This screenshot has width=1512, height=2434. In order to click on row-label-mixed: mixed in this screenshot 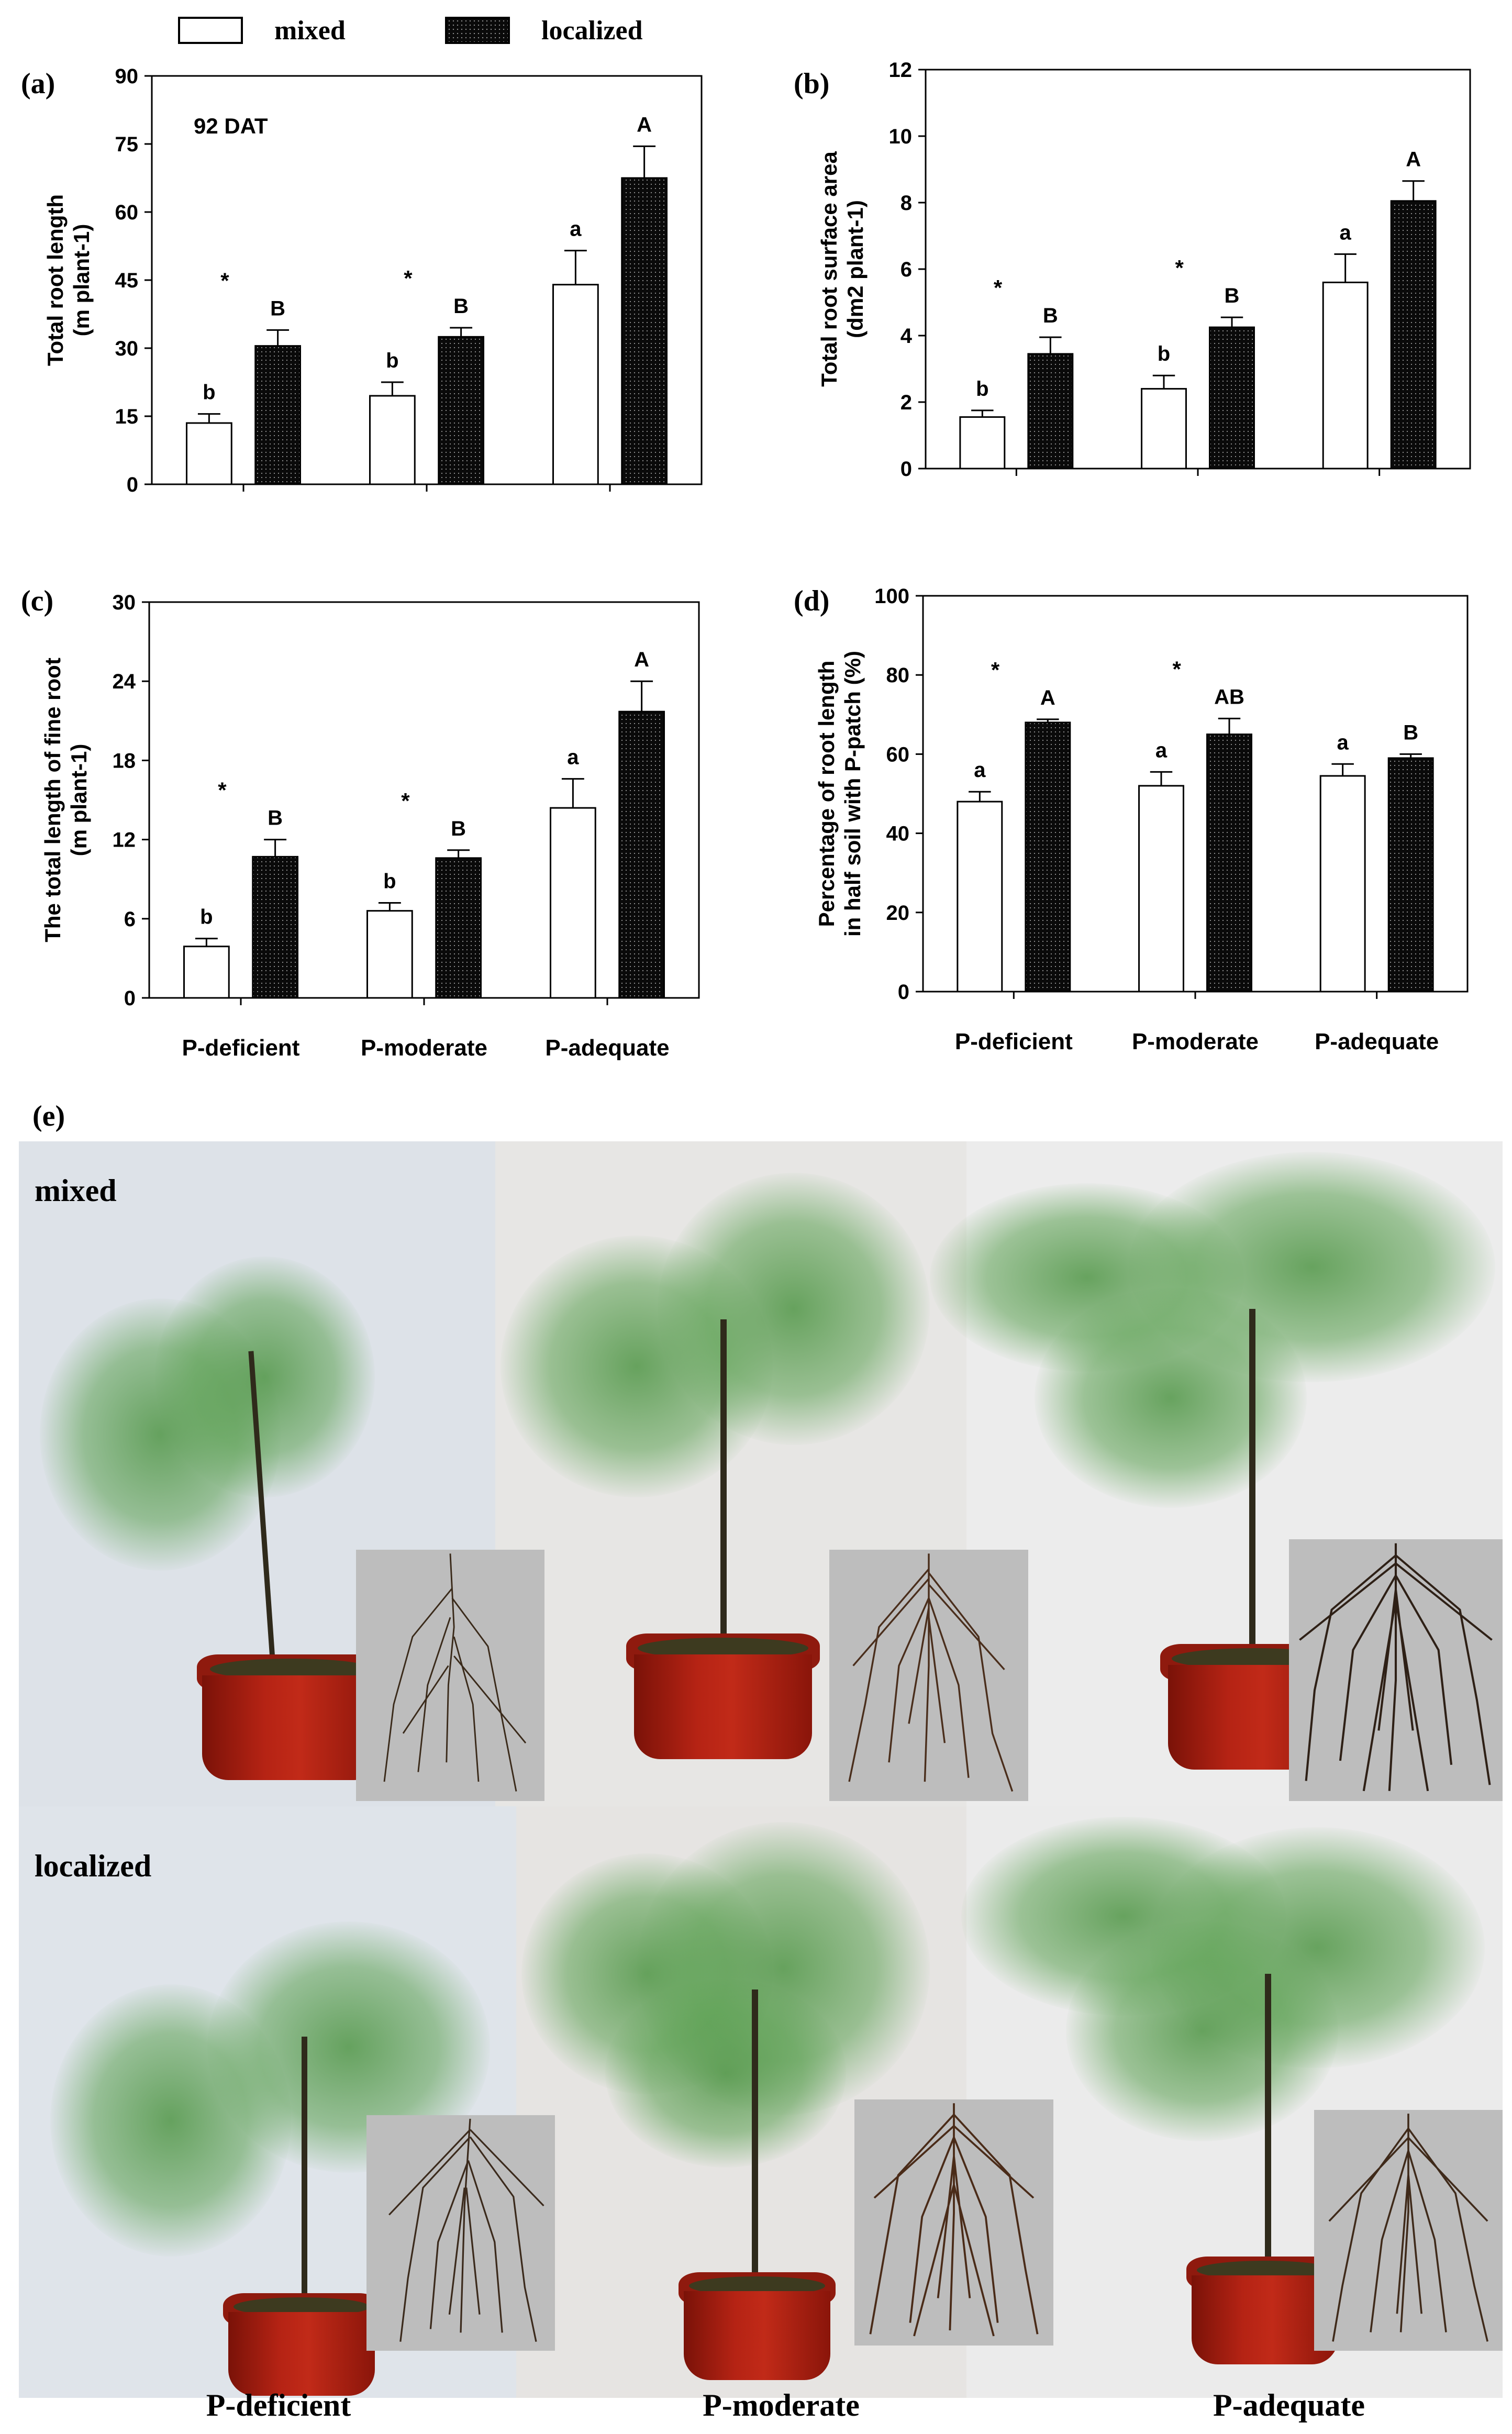, I will do `click(76, 1190)`.